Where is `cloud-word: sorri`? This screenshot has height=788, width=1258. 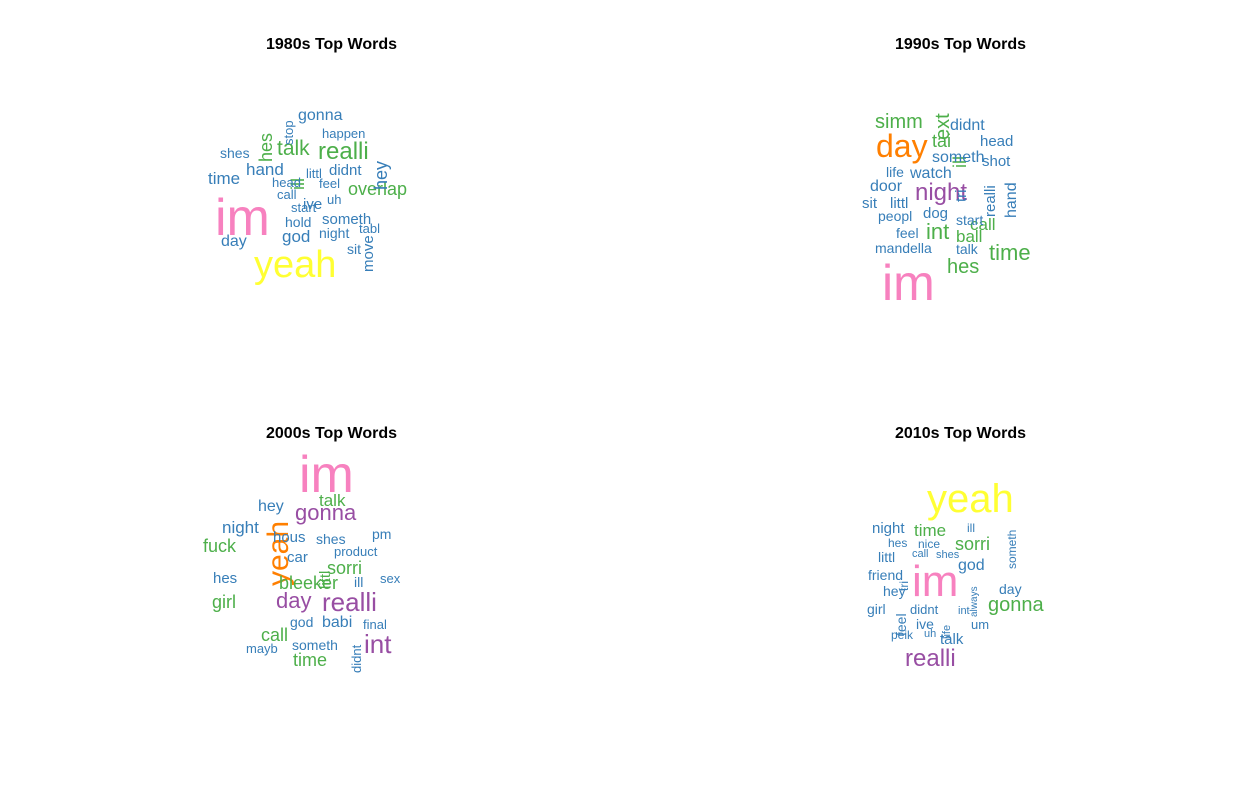 cloud-word: sorri is located at coordinates (344, 568).